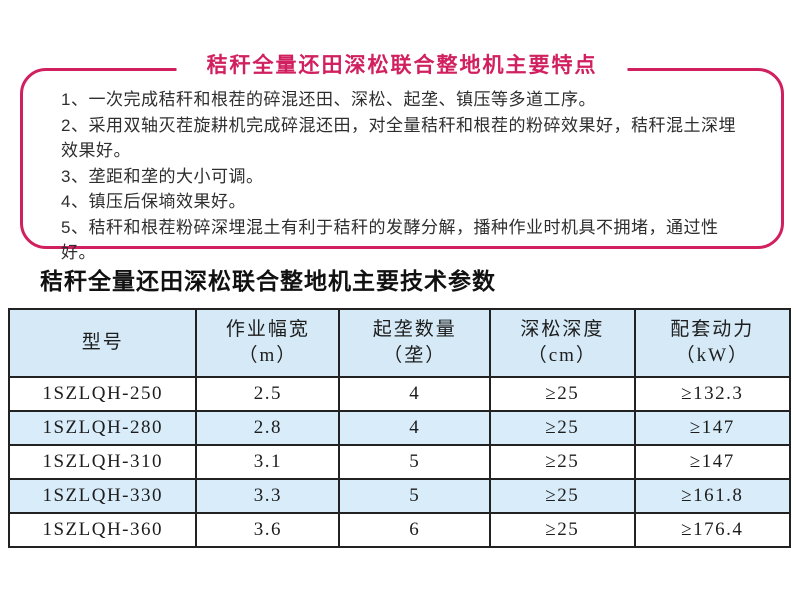 This screenshot has width=800, height=600. Describe the element at coordinates (268, 343) in the screenshot. I see `column-header-working-width: 作业幅宽 （m）` at that location.